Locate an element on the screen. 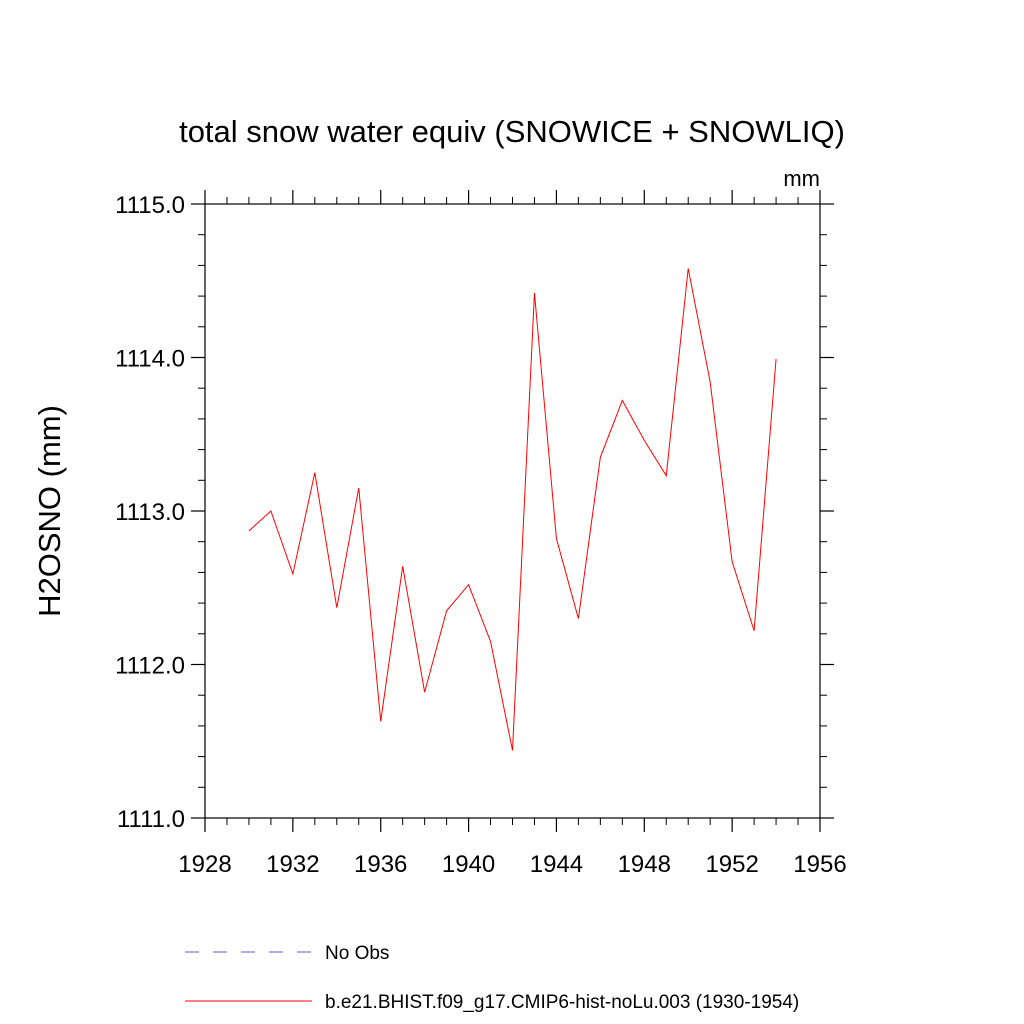  units-label: mm is located at coordinates (801, 178).